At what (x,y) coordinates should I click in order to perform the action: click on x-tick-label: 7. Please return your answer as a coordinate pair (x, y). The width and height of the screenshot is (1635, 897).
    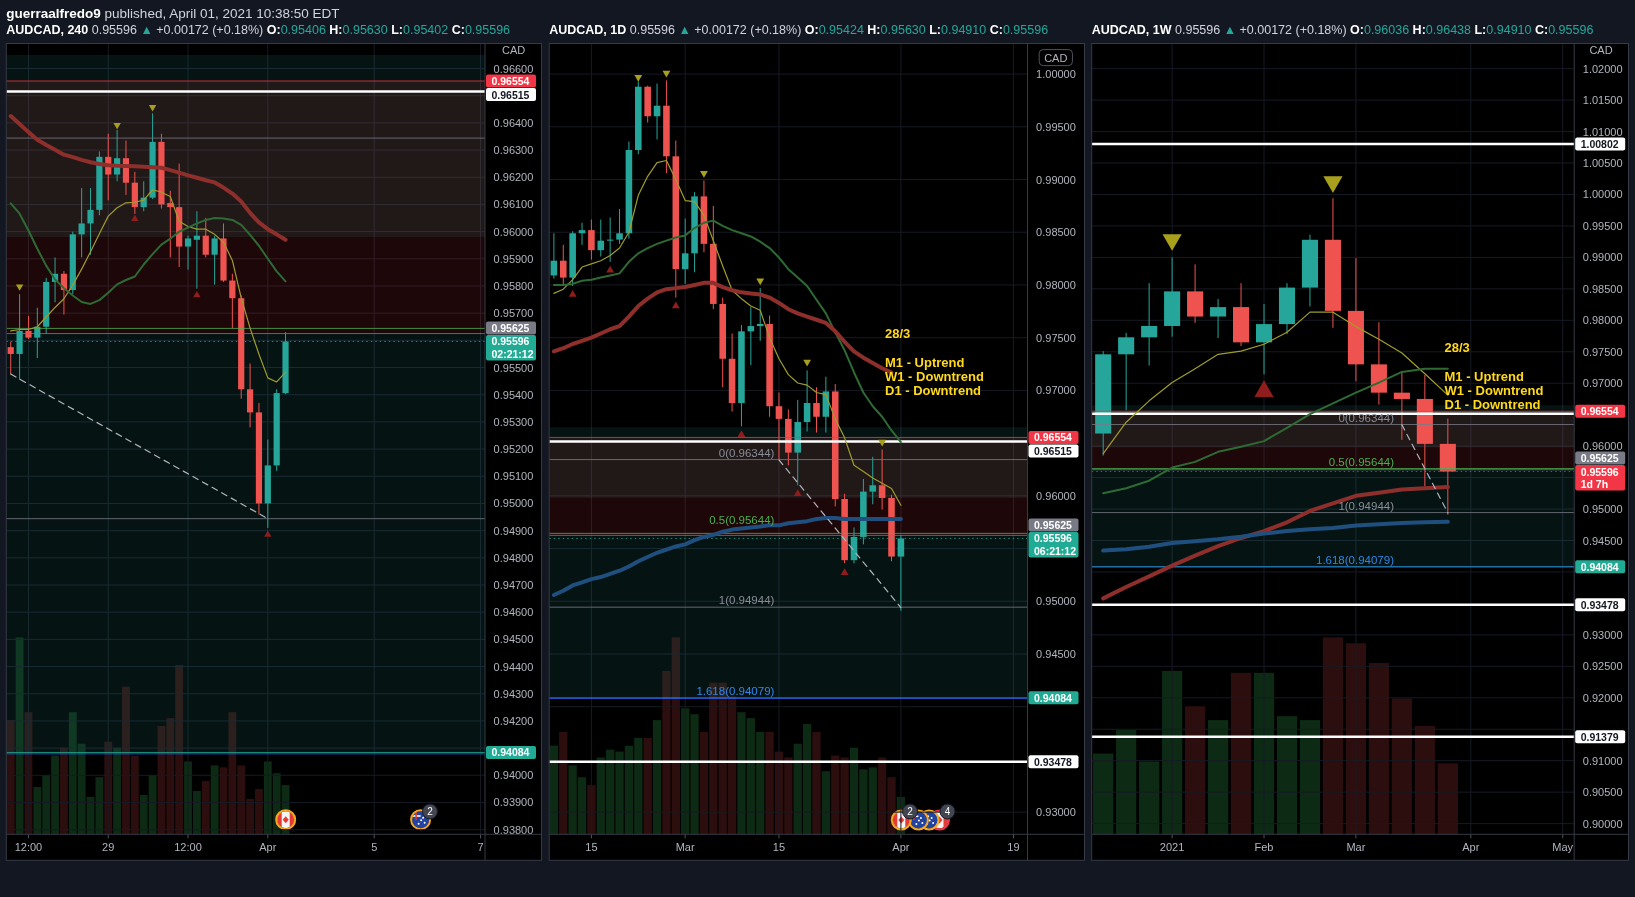
    Looking at the image, I should click on (480, 846).